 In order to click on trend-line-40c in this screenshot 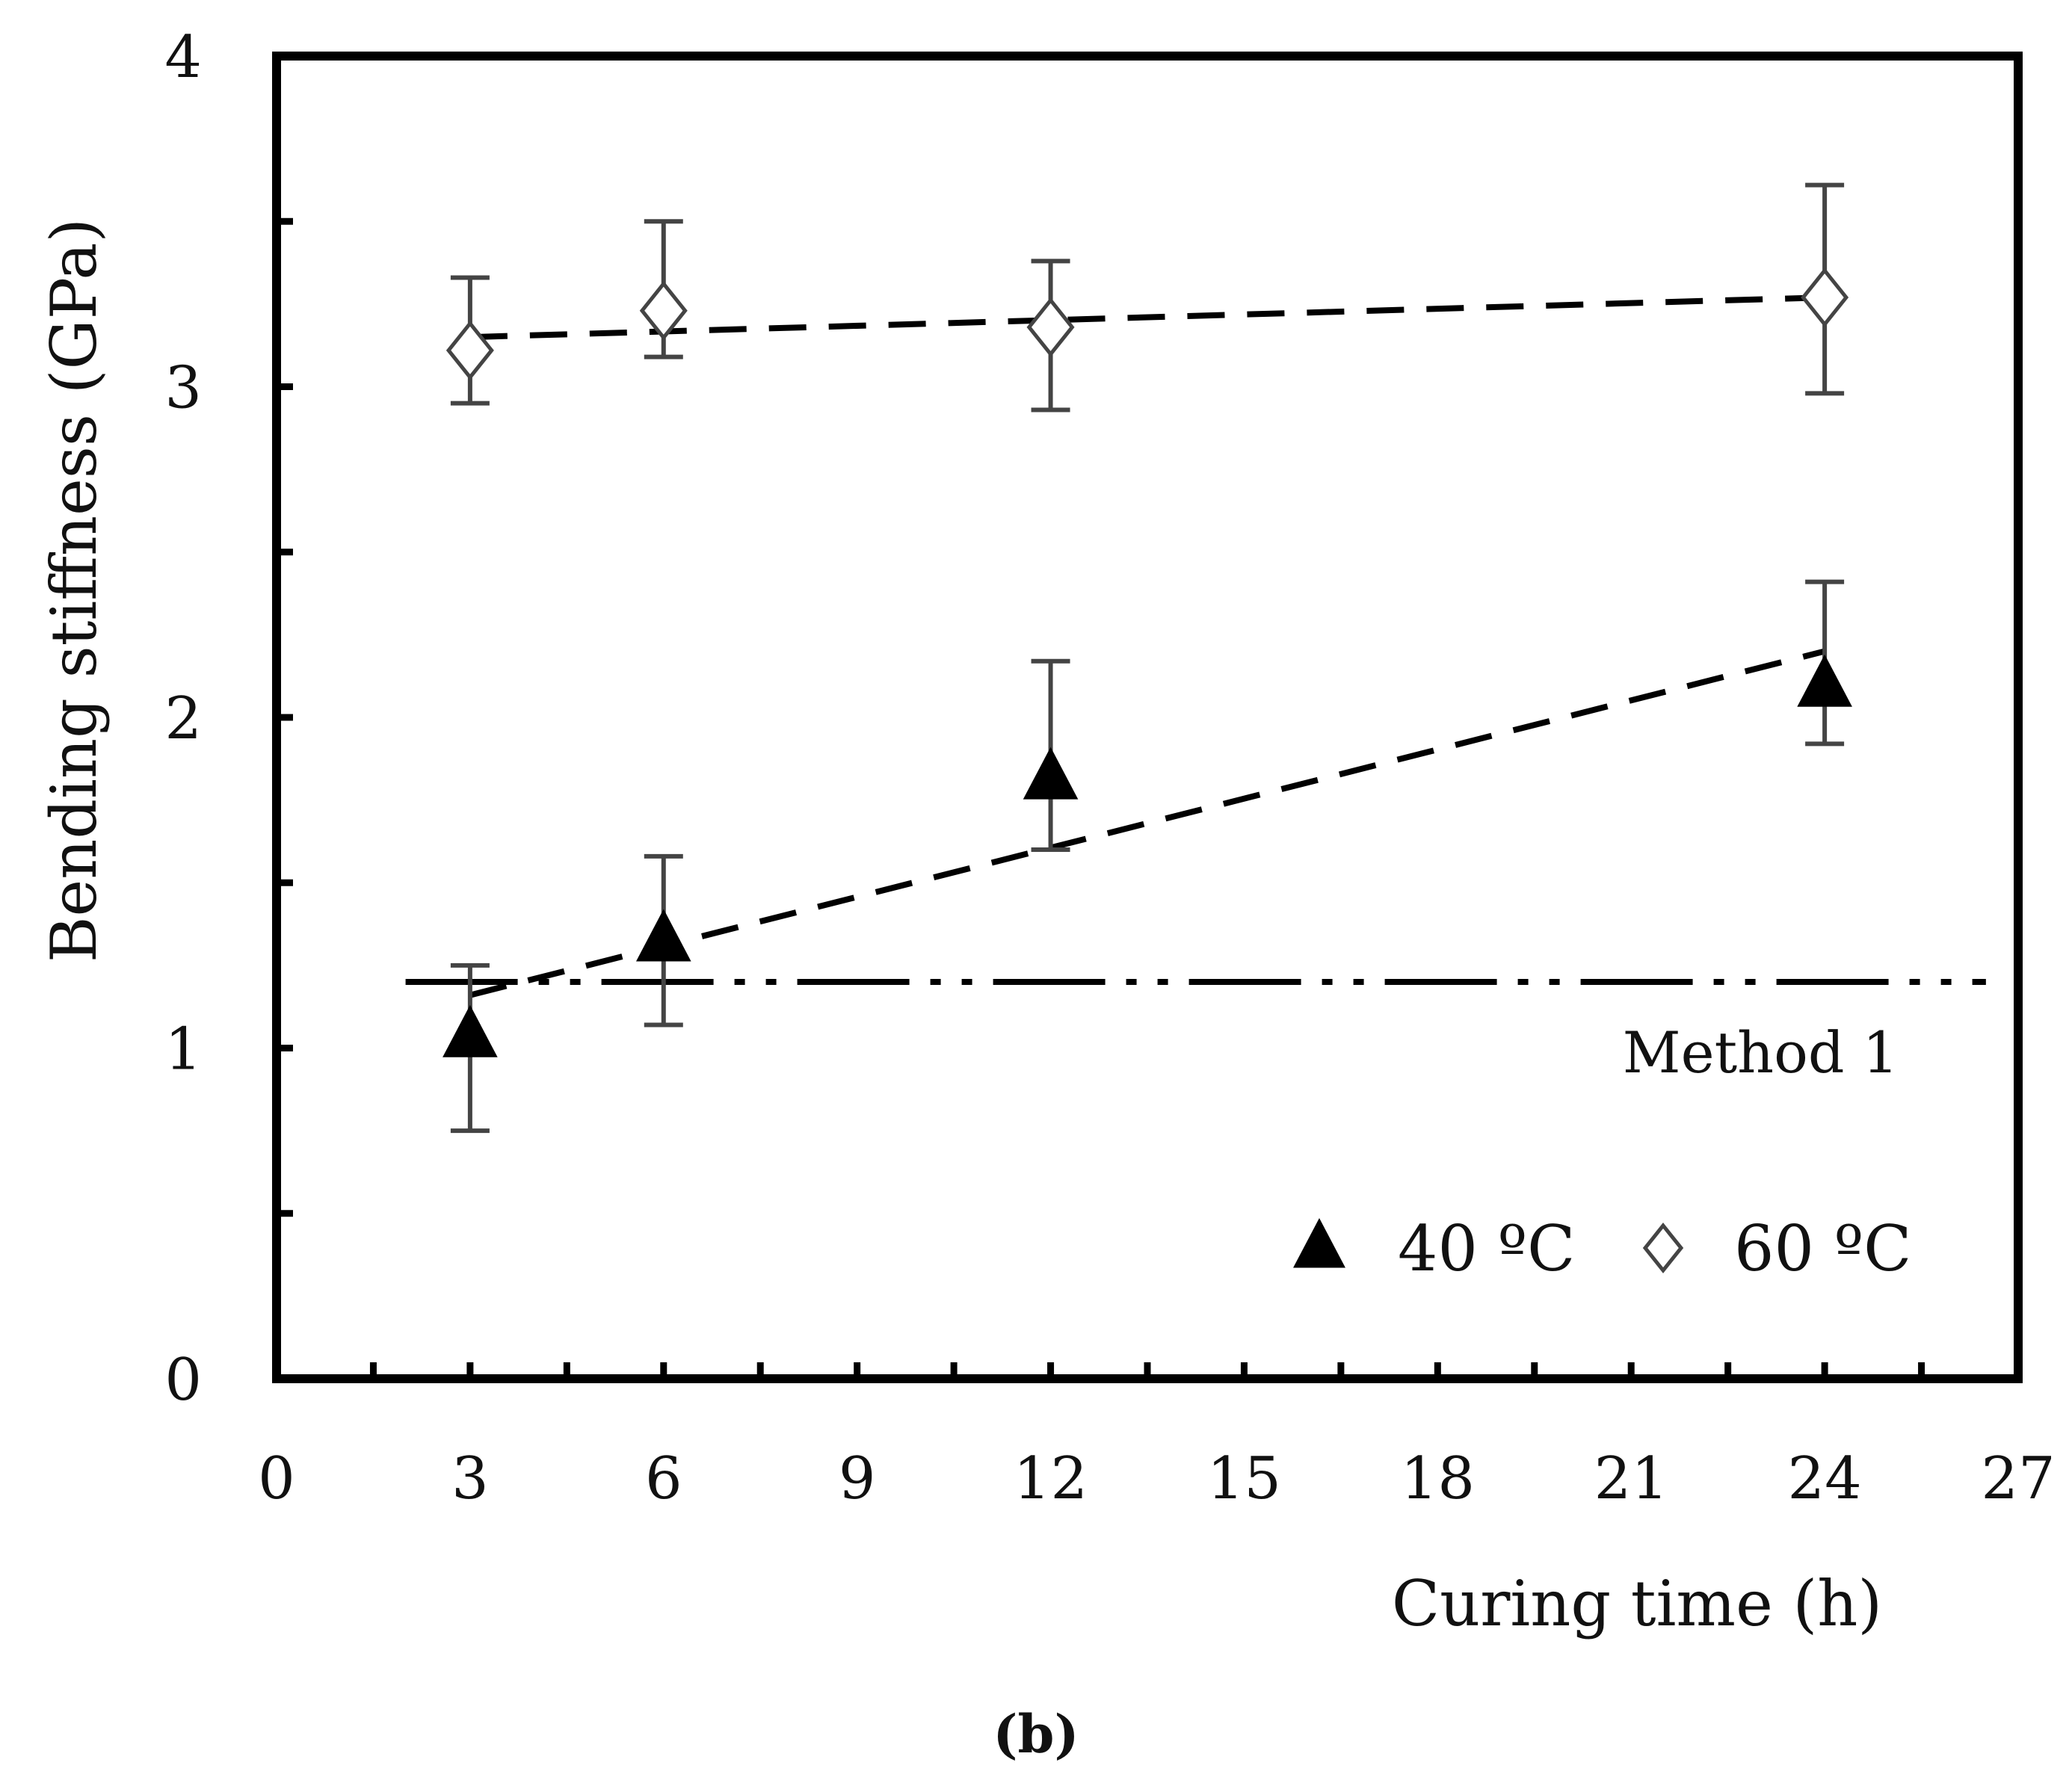, I will do `click(1147, 823)`.